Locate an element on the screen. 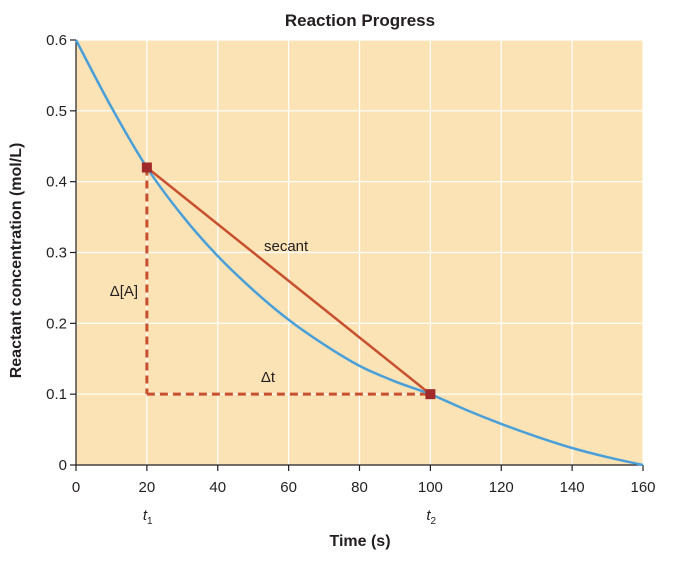  x-tick-label: 20 is located at coordinates (147, 487).